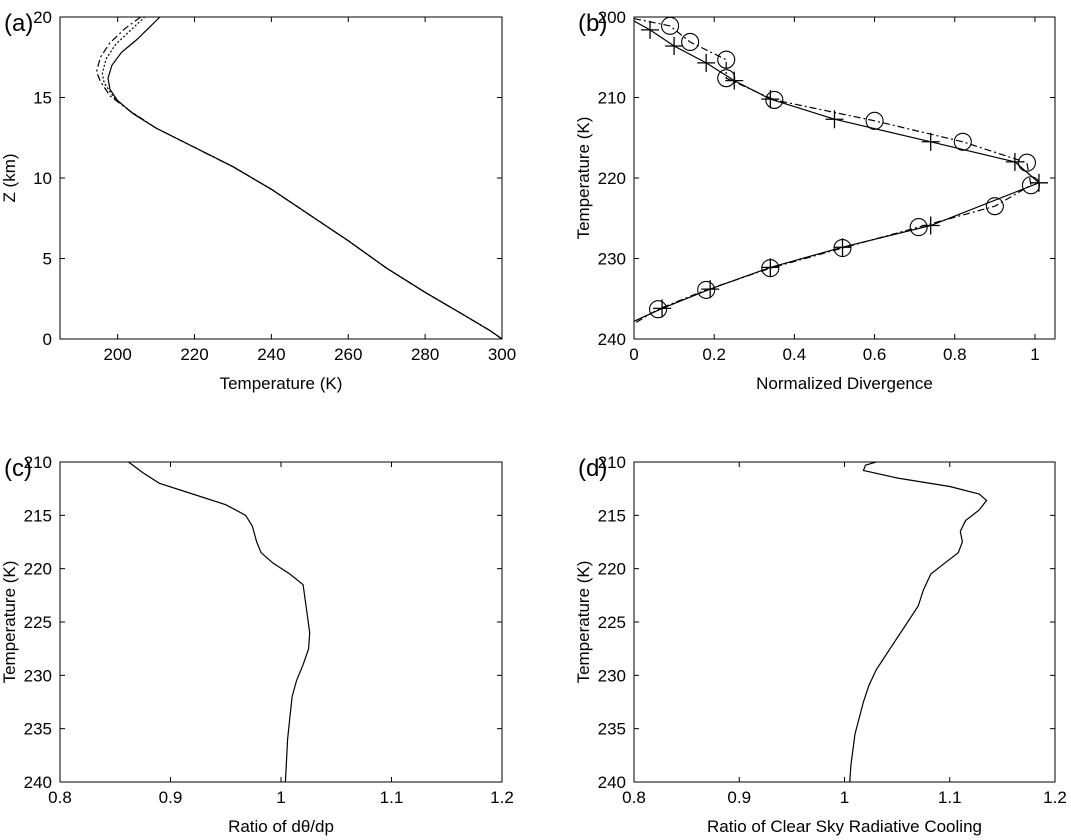  What do you see at coordinates (844, 383) in the screenshot?
I see `x-axis-label: Normalized Divergence` at bounding box center [844, 383].